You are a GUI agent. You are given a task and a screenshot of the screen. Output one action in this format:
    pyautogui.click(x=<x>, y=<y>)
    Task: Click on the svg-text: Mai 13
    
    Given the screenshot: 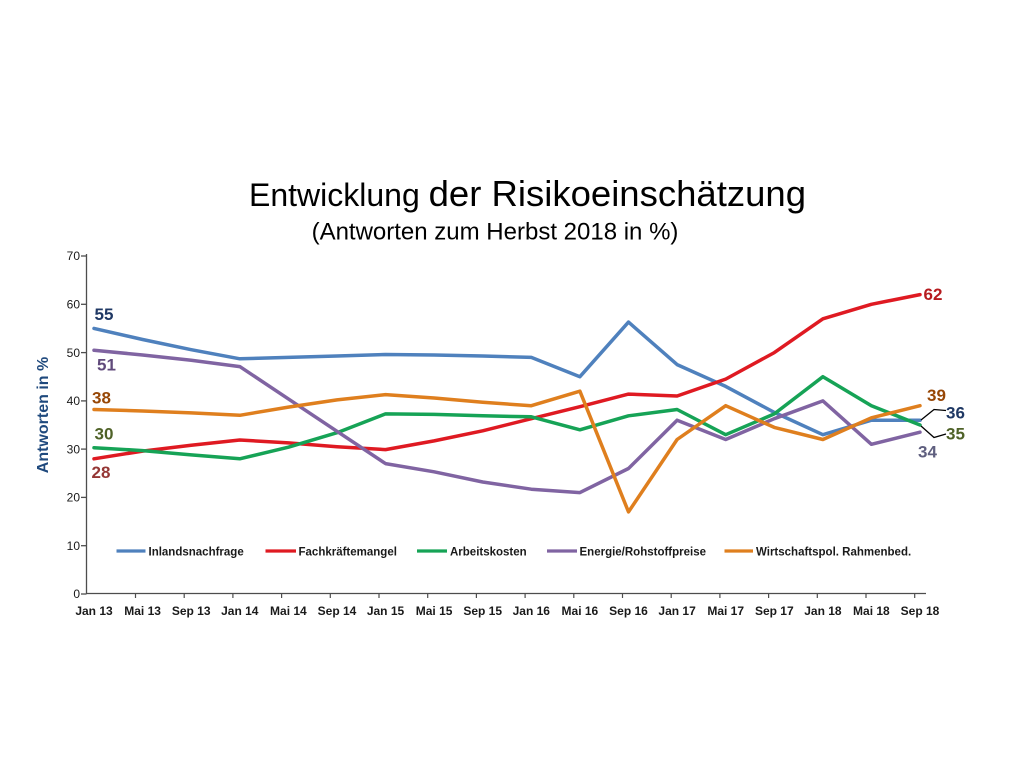 What is the action you would take?
    pyautogui.click(x=142, y=611)
    